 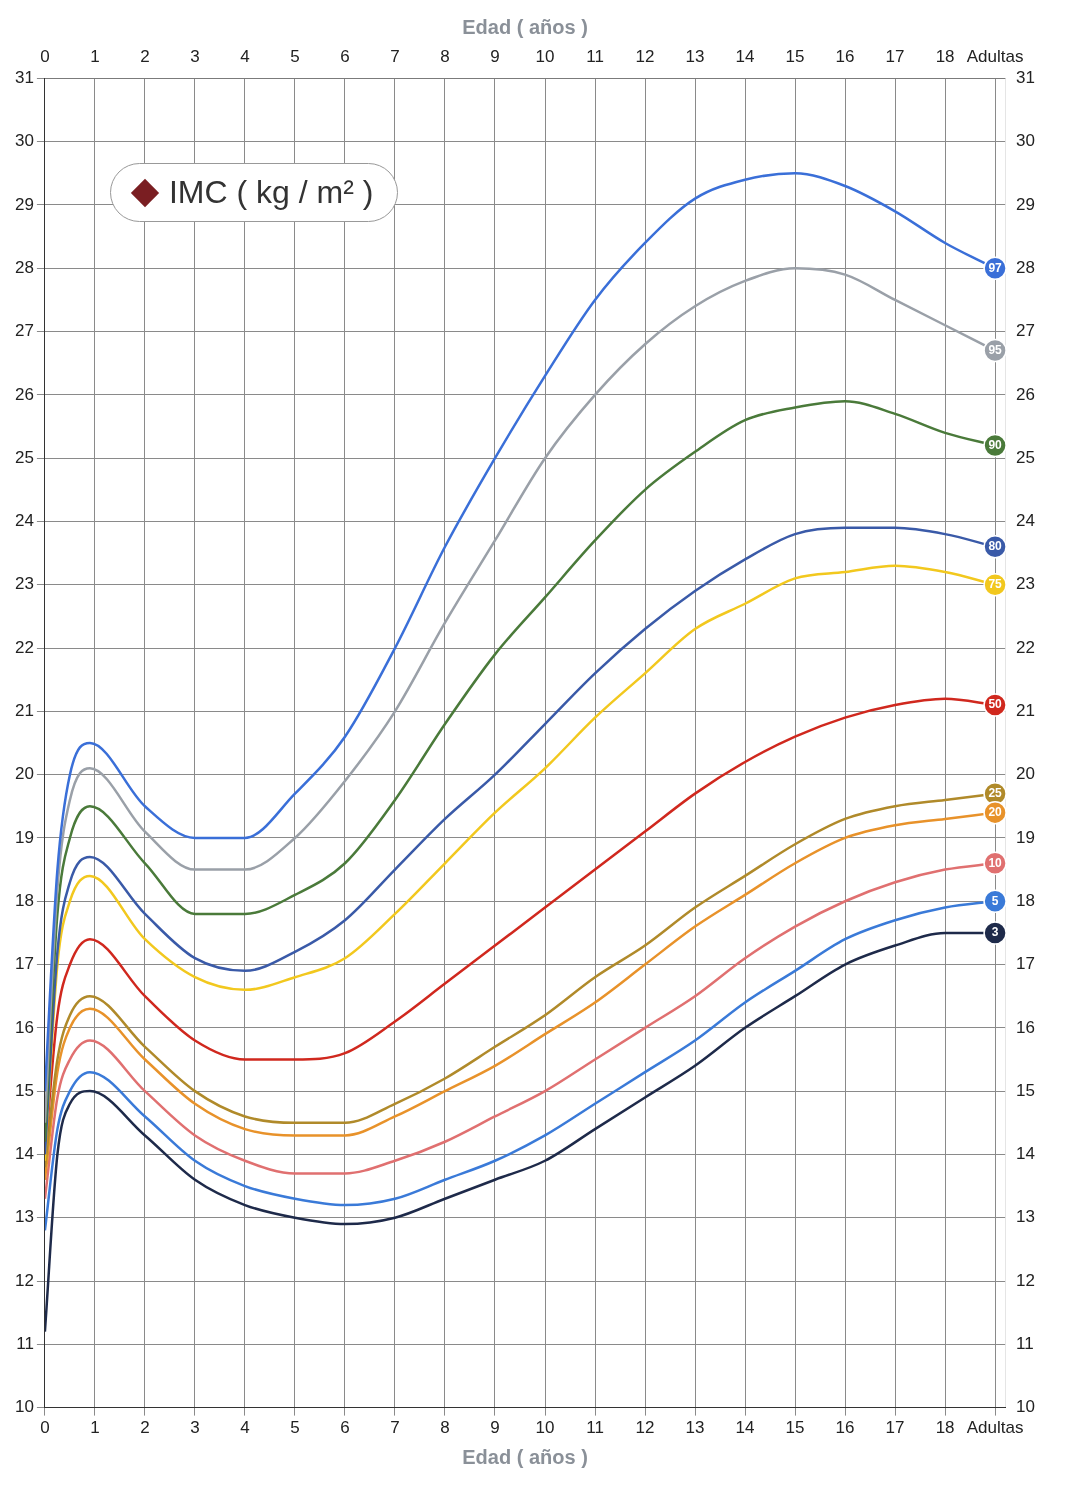 What do you see at coordinates (1026, 457) in the screenshot?
I see `y2-tick-label: 25` at bounding box center [1026, 457].